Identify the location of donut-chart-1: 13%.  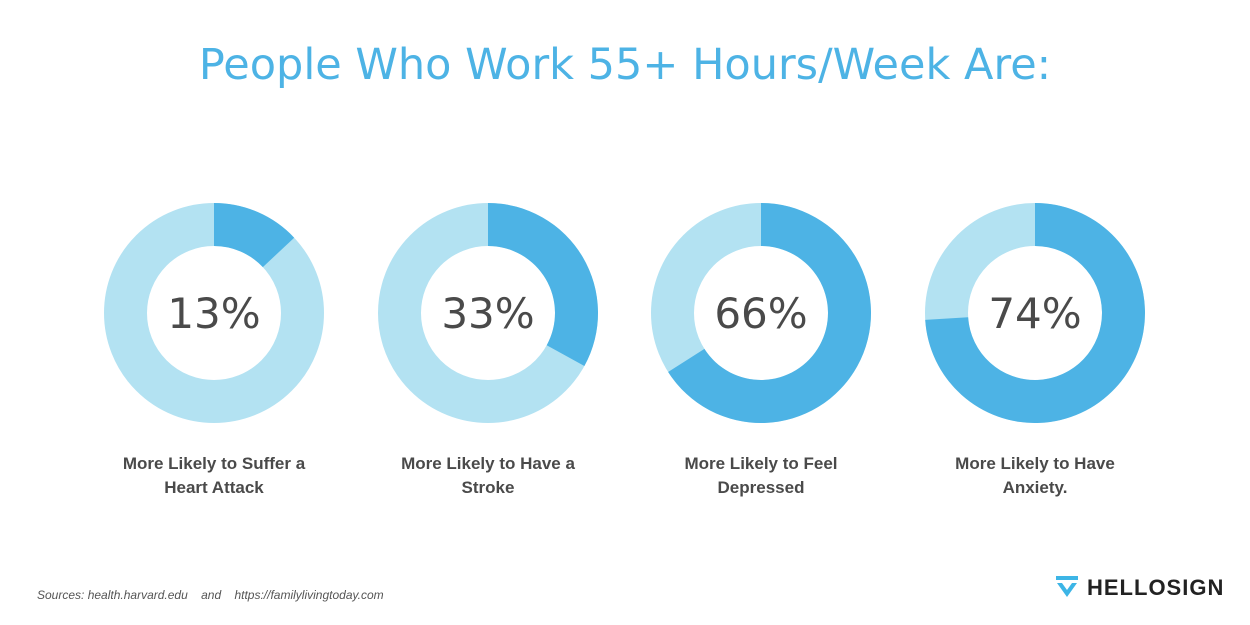
(214, 313).